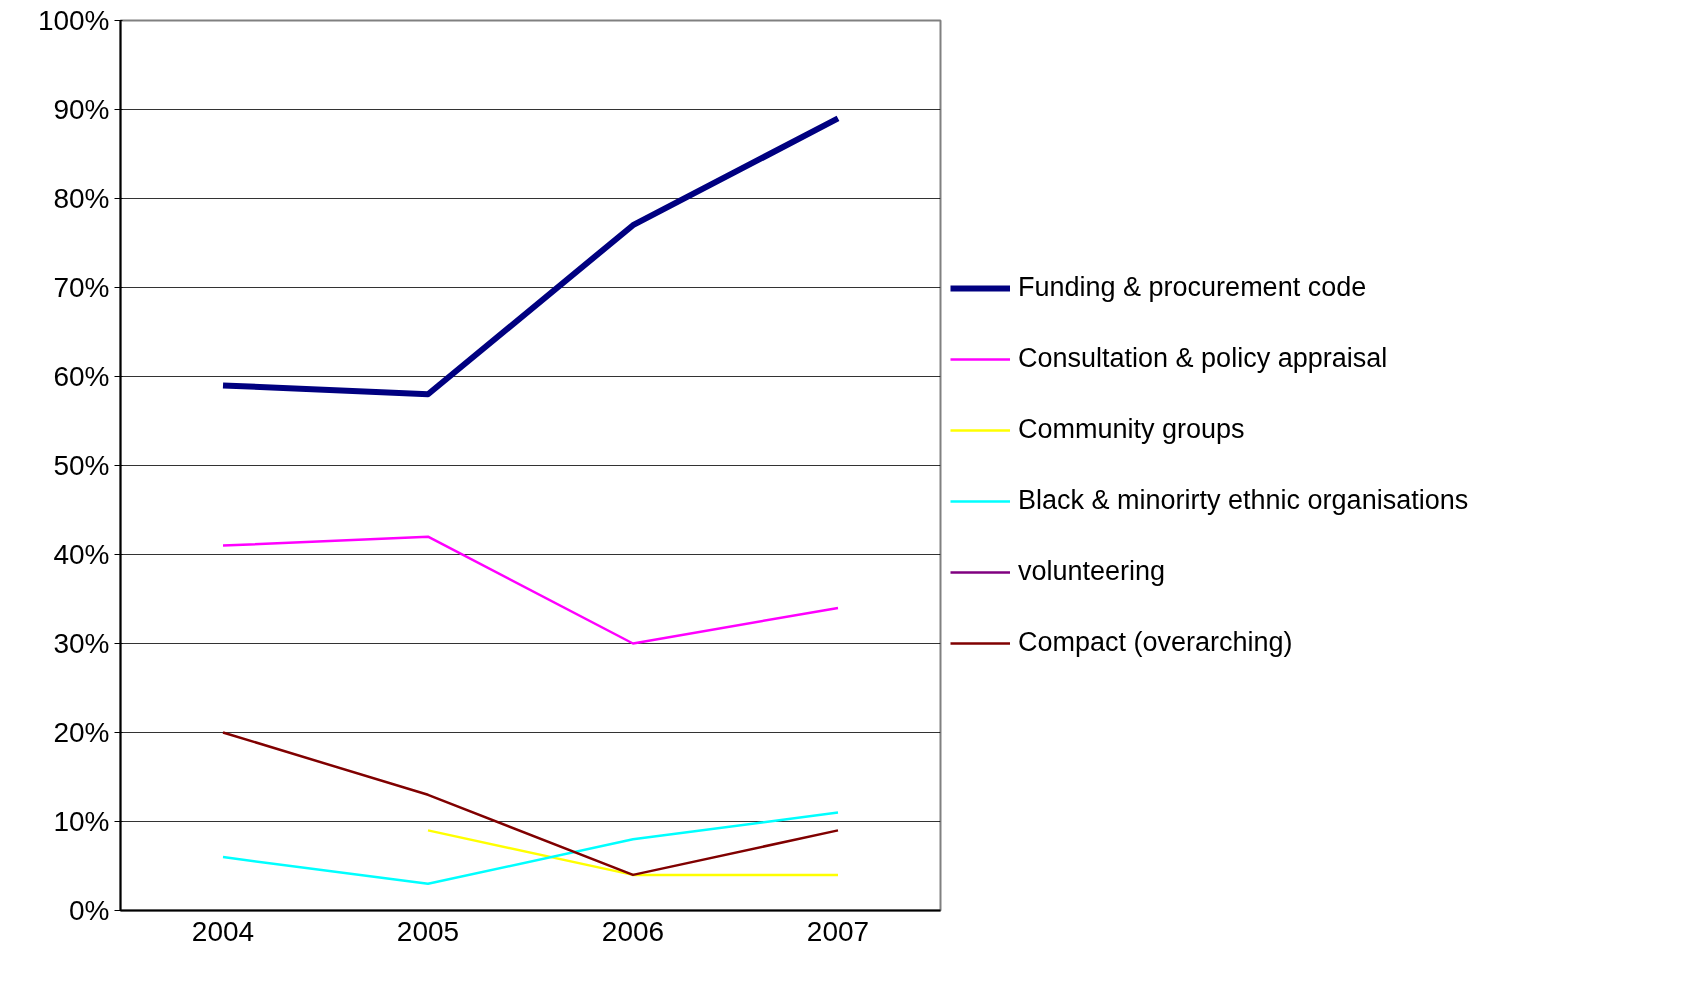 The width and height of the screenshot is (1683, 989). Describe the element at coordinates (81, 732) in the screenshot. I see `y-tick-label: 20%` at that location.